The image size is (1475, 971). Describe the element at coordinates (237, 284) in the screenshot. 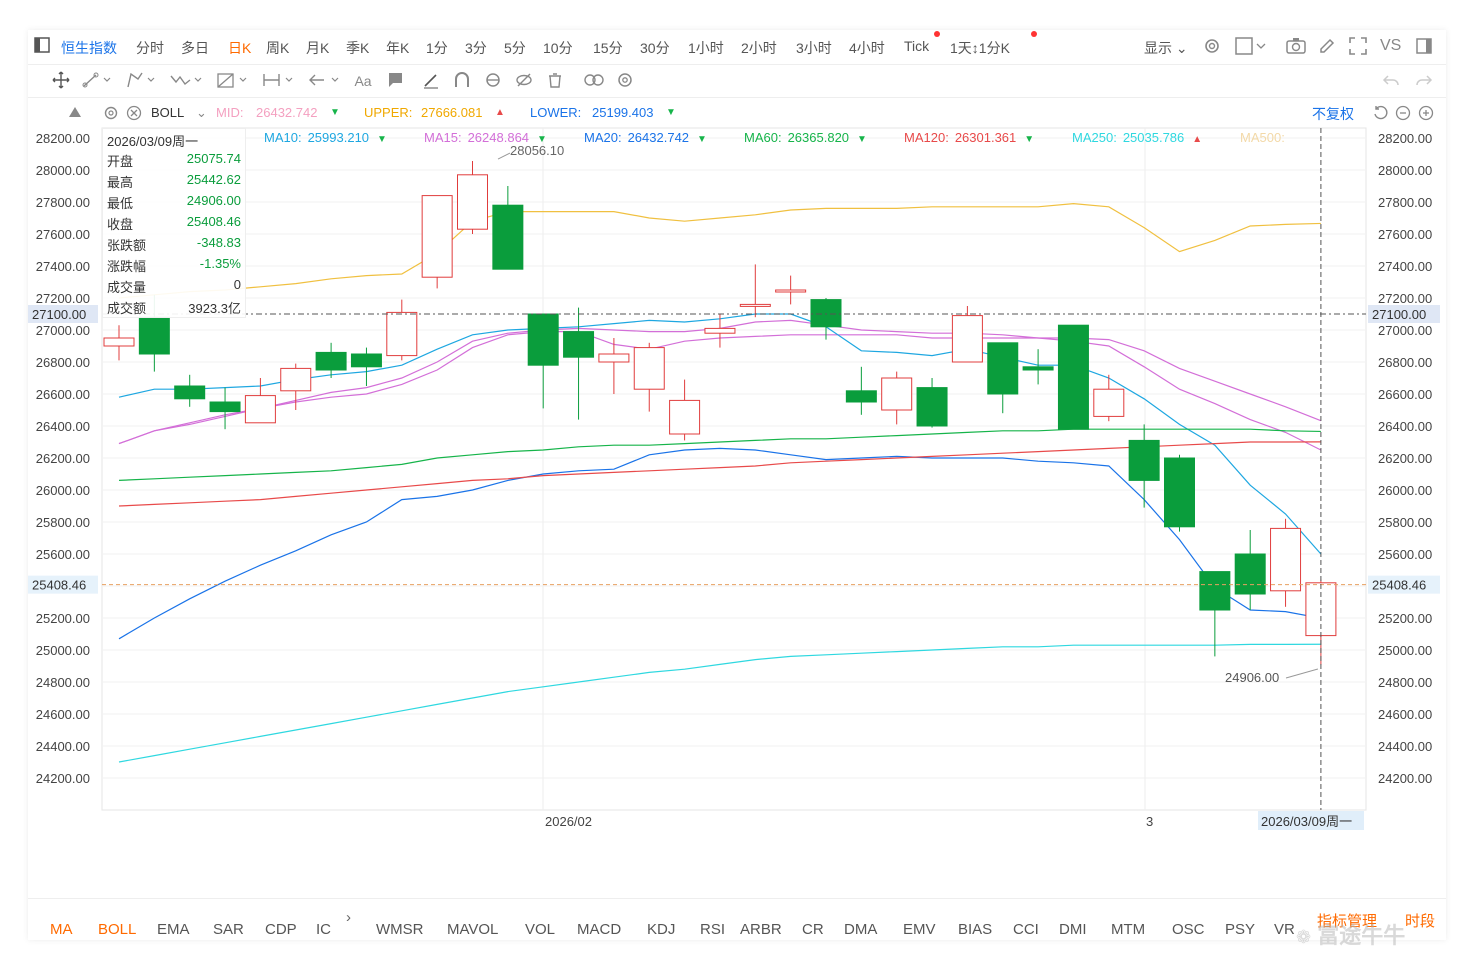

I see `info-value: 0` at that location.